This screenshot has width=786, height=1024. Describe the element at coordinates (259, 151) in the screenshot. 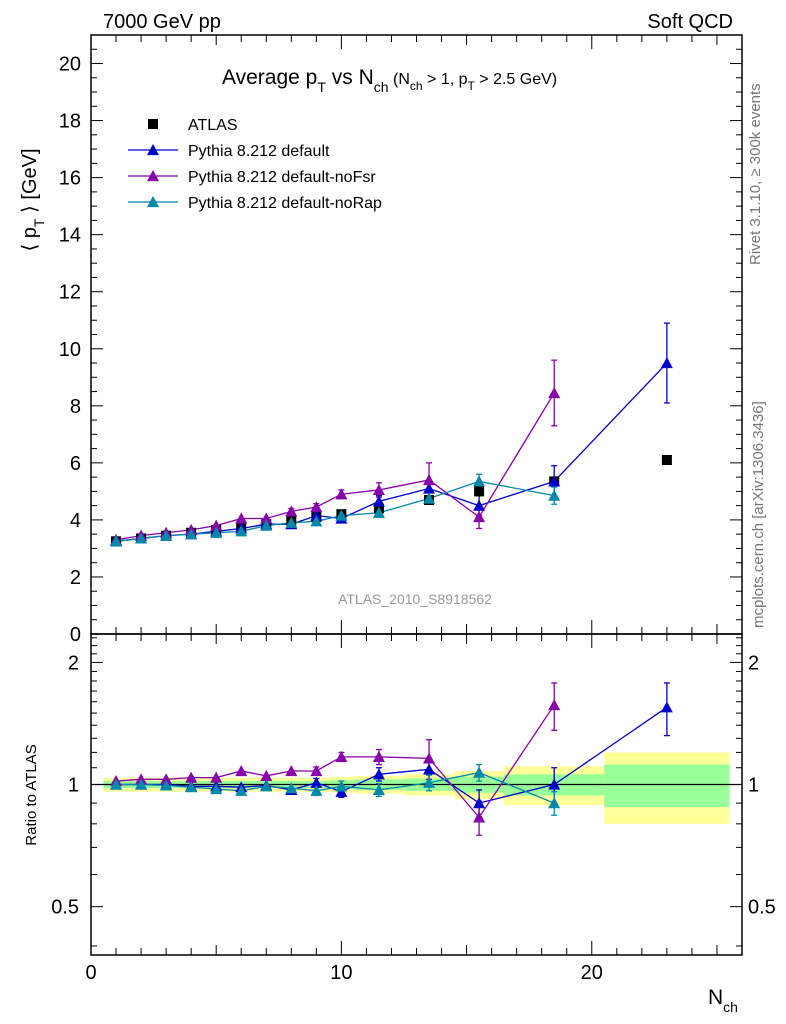

I see `legend-label: Pythia 8.212 default` at that location.